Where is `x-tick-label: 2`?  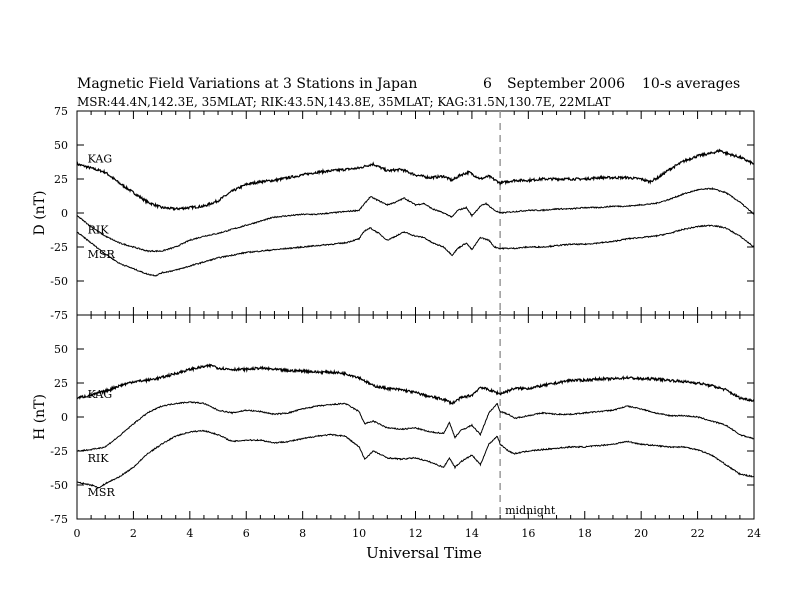 x-tick-label: 2 is located at coordinates (133, 533).